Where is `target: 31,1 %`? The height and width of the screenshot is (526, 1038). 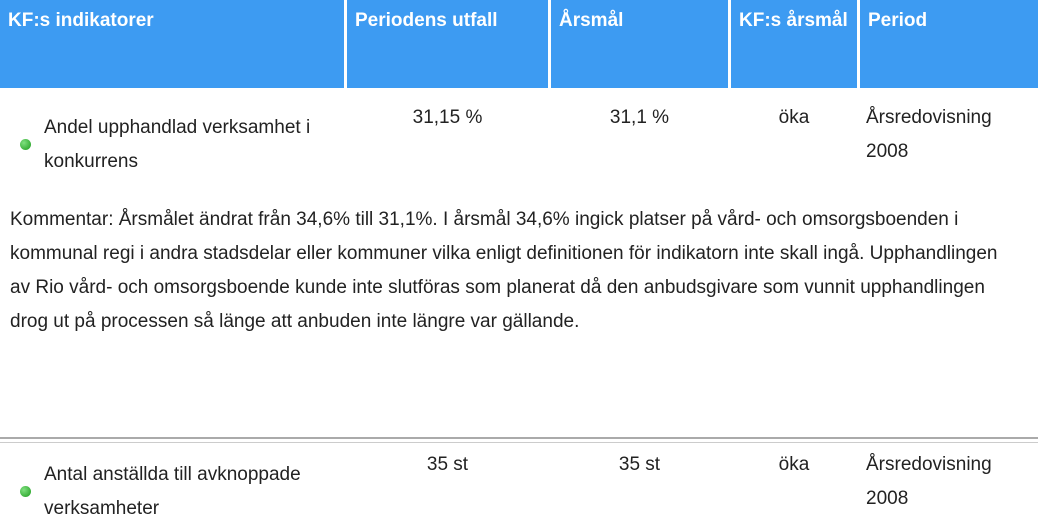 target: 31,1 % is located at coordinates (639, 117).